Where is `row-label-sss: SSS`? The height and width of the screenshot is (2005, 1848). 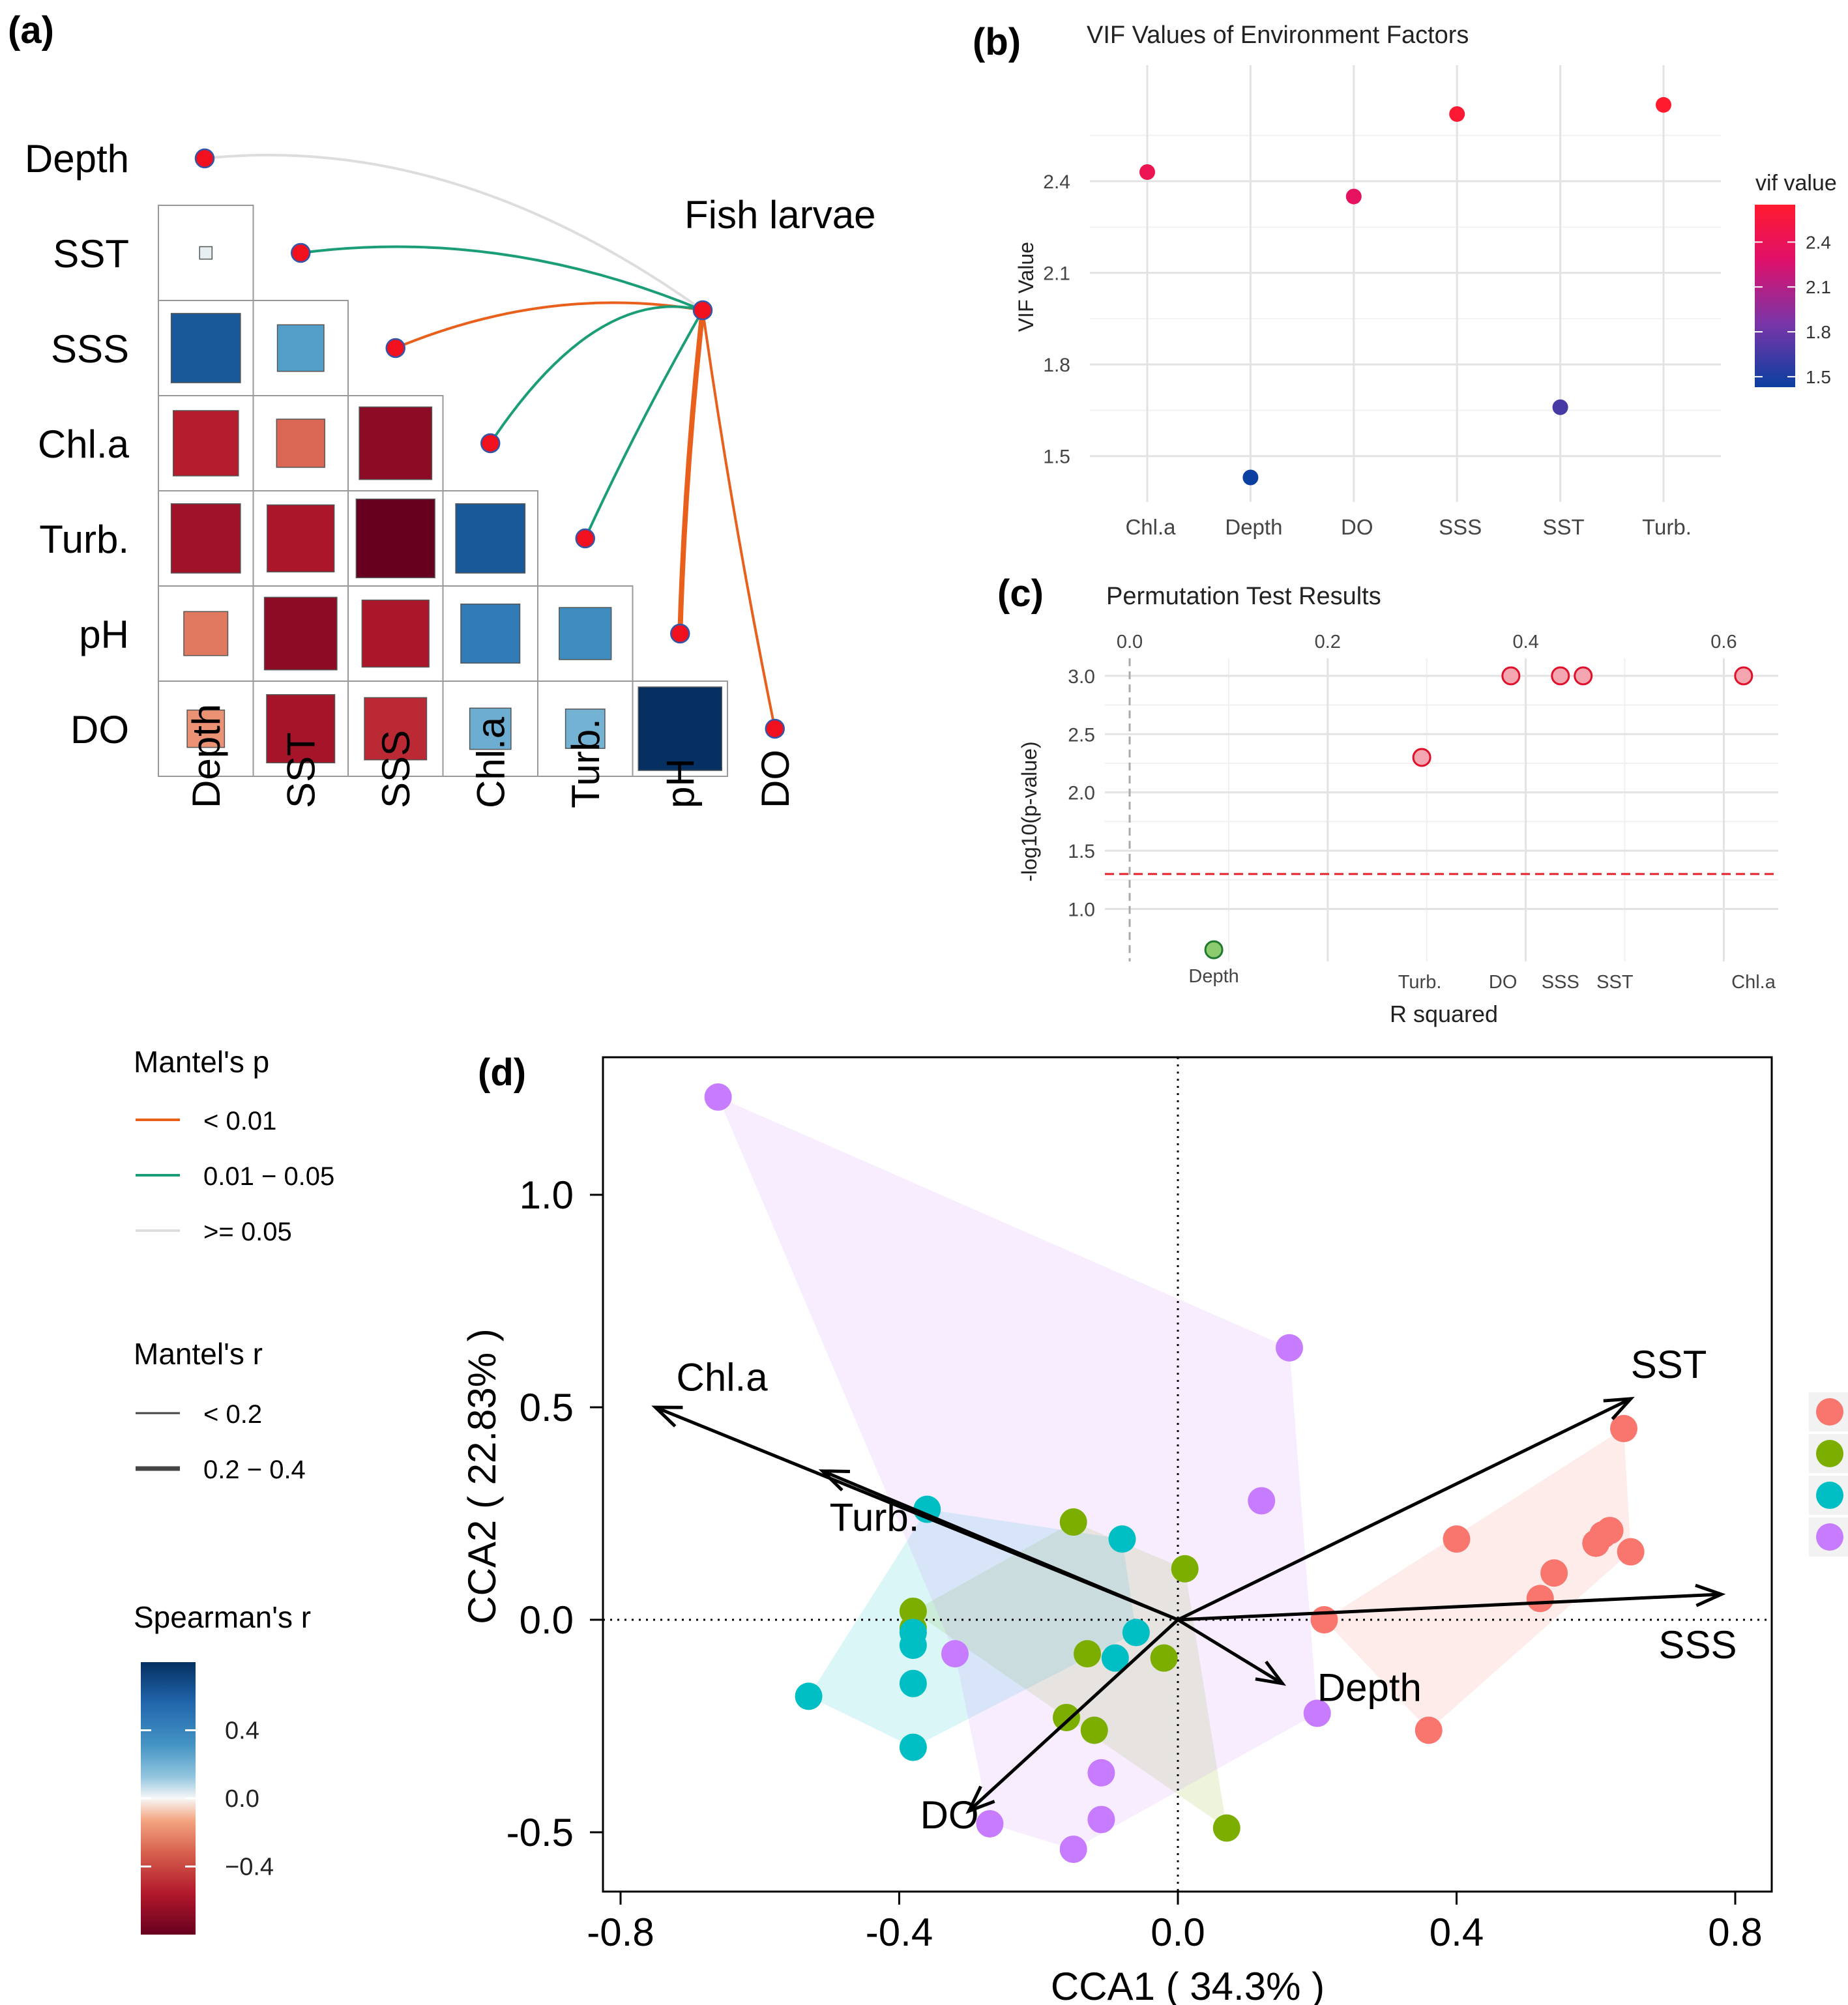 row-label-sss: SSS is located at coordinates (90, 349).